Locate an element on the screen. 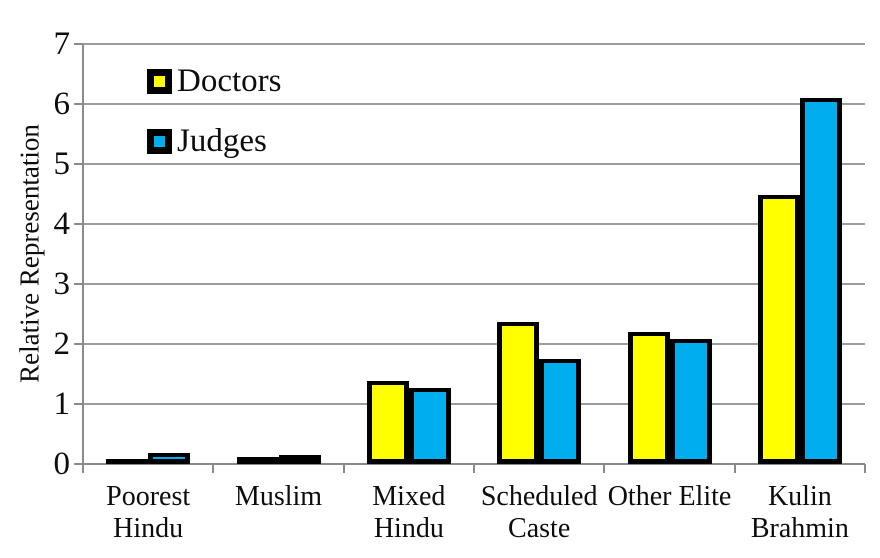 This screenshot has width=880, height=558. y-axis-tick-label: 1 is located at coordinates (62, 404).